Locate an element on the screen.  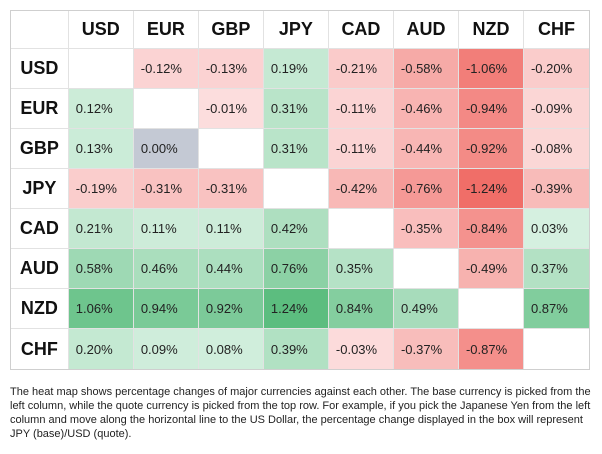
heat-cell: 1.06% is located at coordinates (101, 309).